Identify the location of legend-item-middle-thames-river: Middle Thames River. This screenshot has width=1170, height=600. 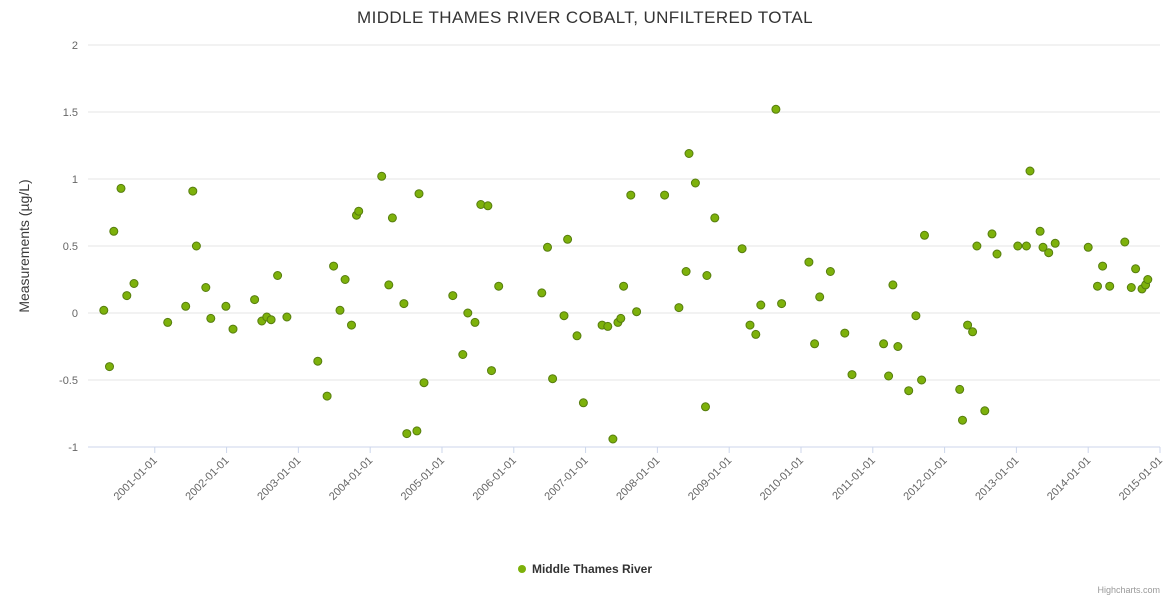
(585, 569).